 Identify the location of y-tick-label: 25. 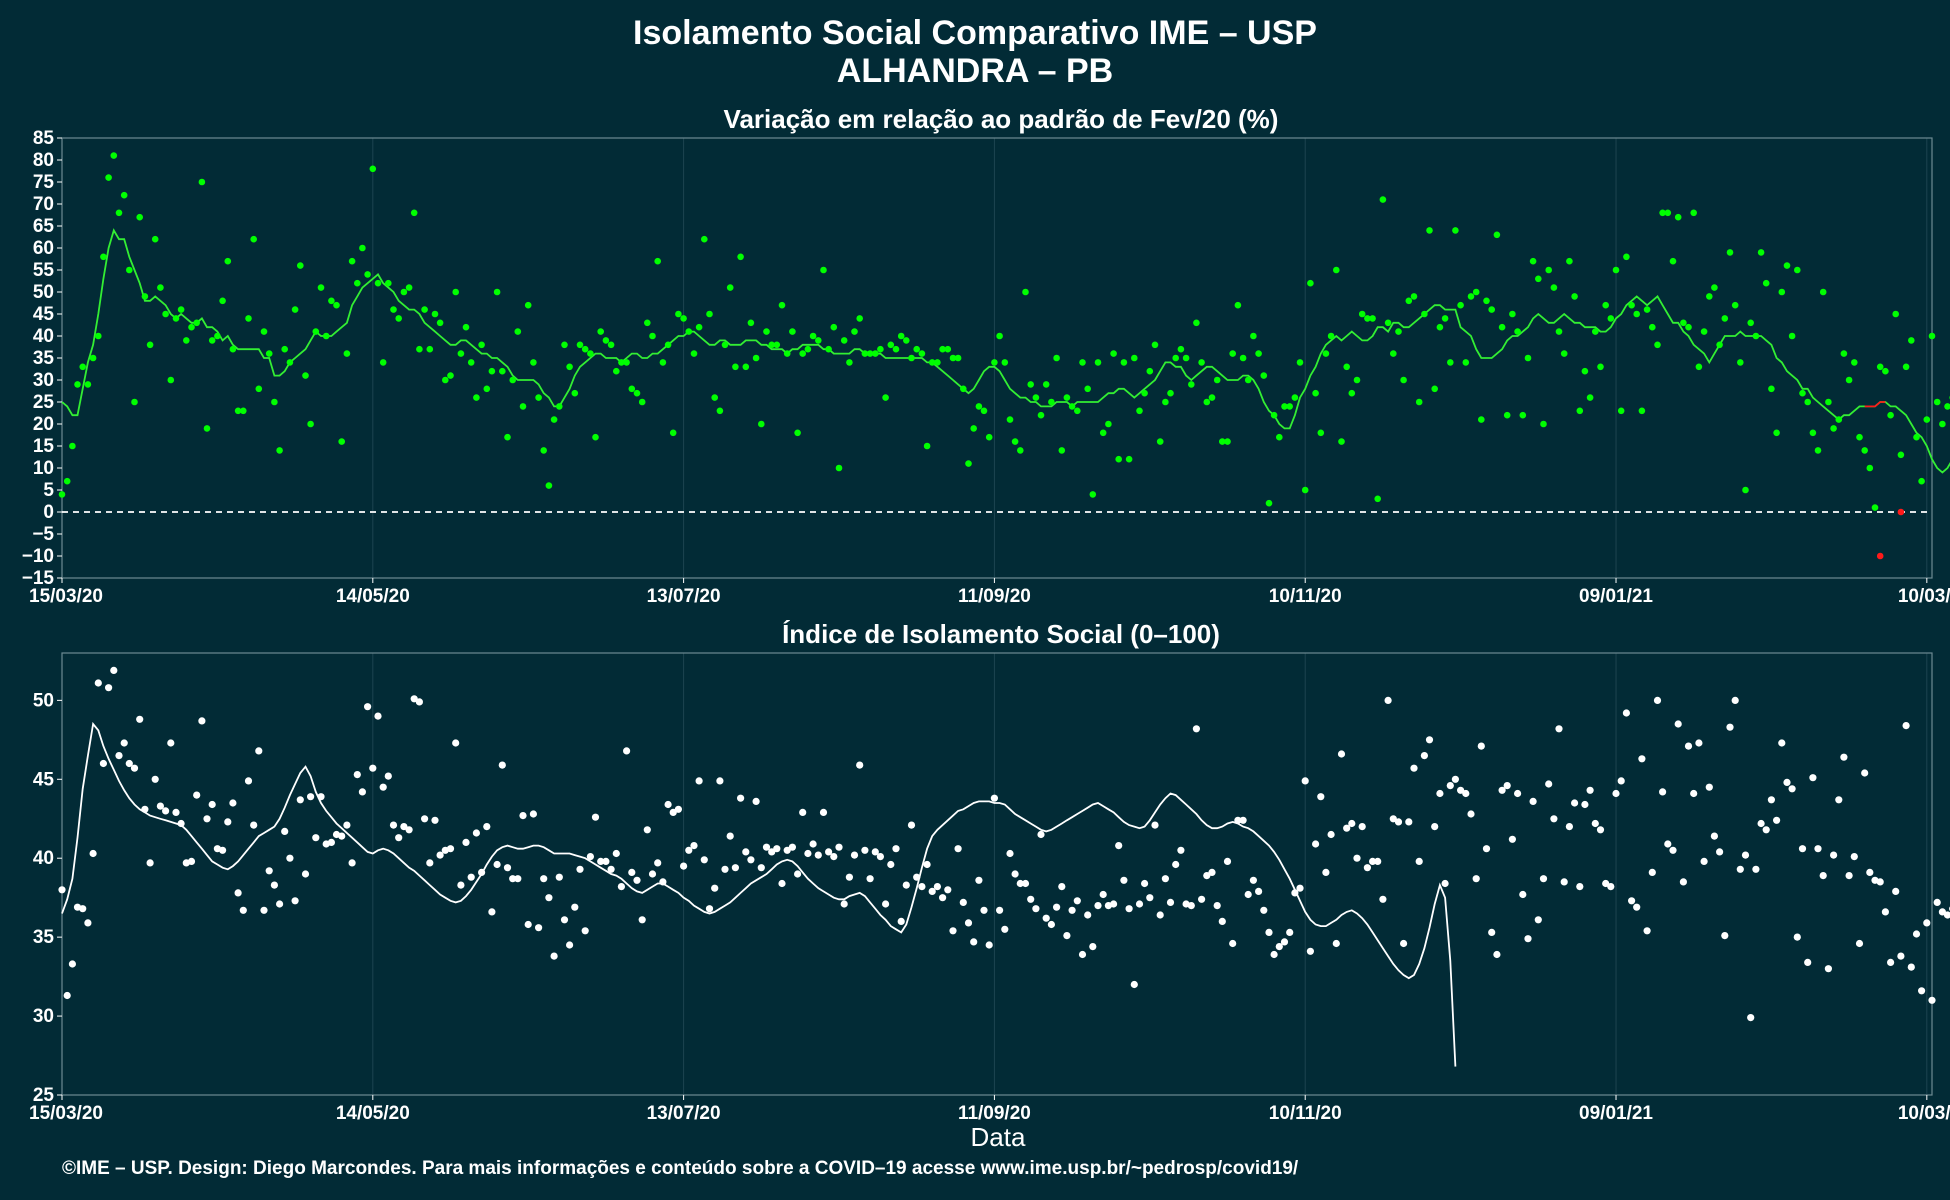
(44, 402).